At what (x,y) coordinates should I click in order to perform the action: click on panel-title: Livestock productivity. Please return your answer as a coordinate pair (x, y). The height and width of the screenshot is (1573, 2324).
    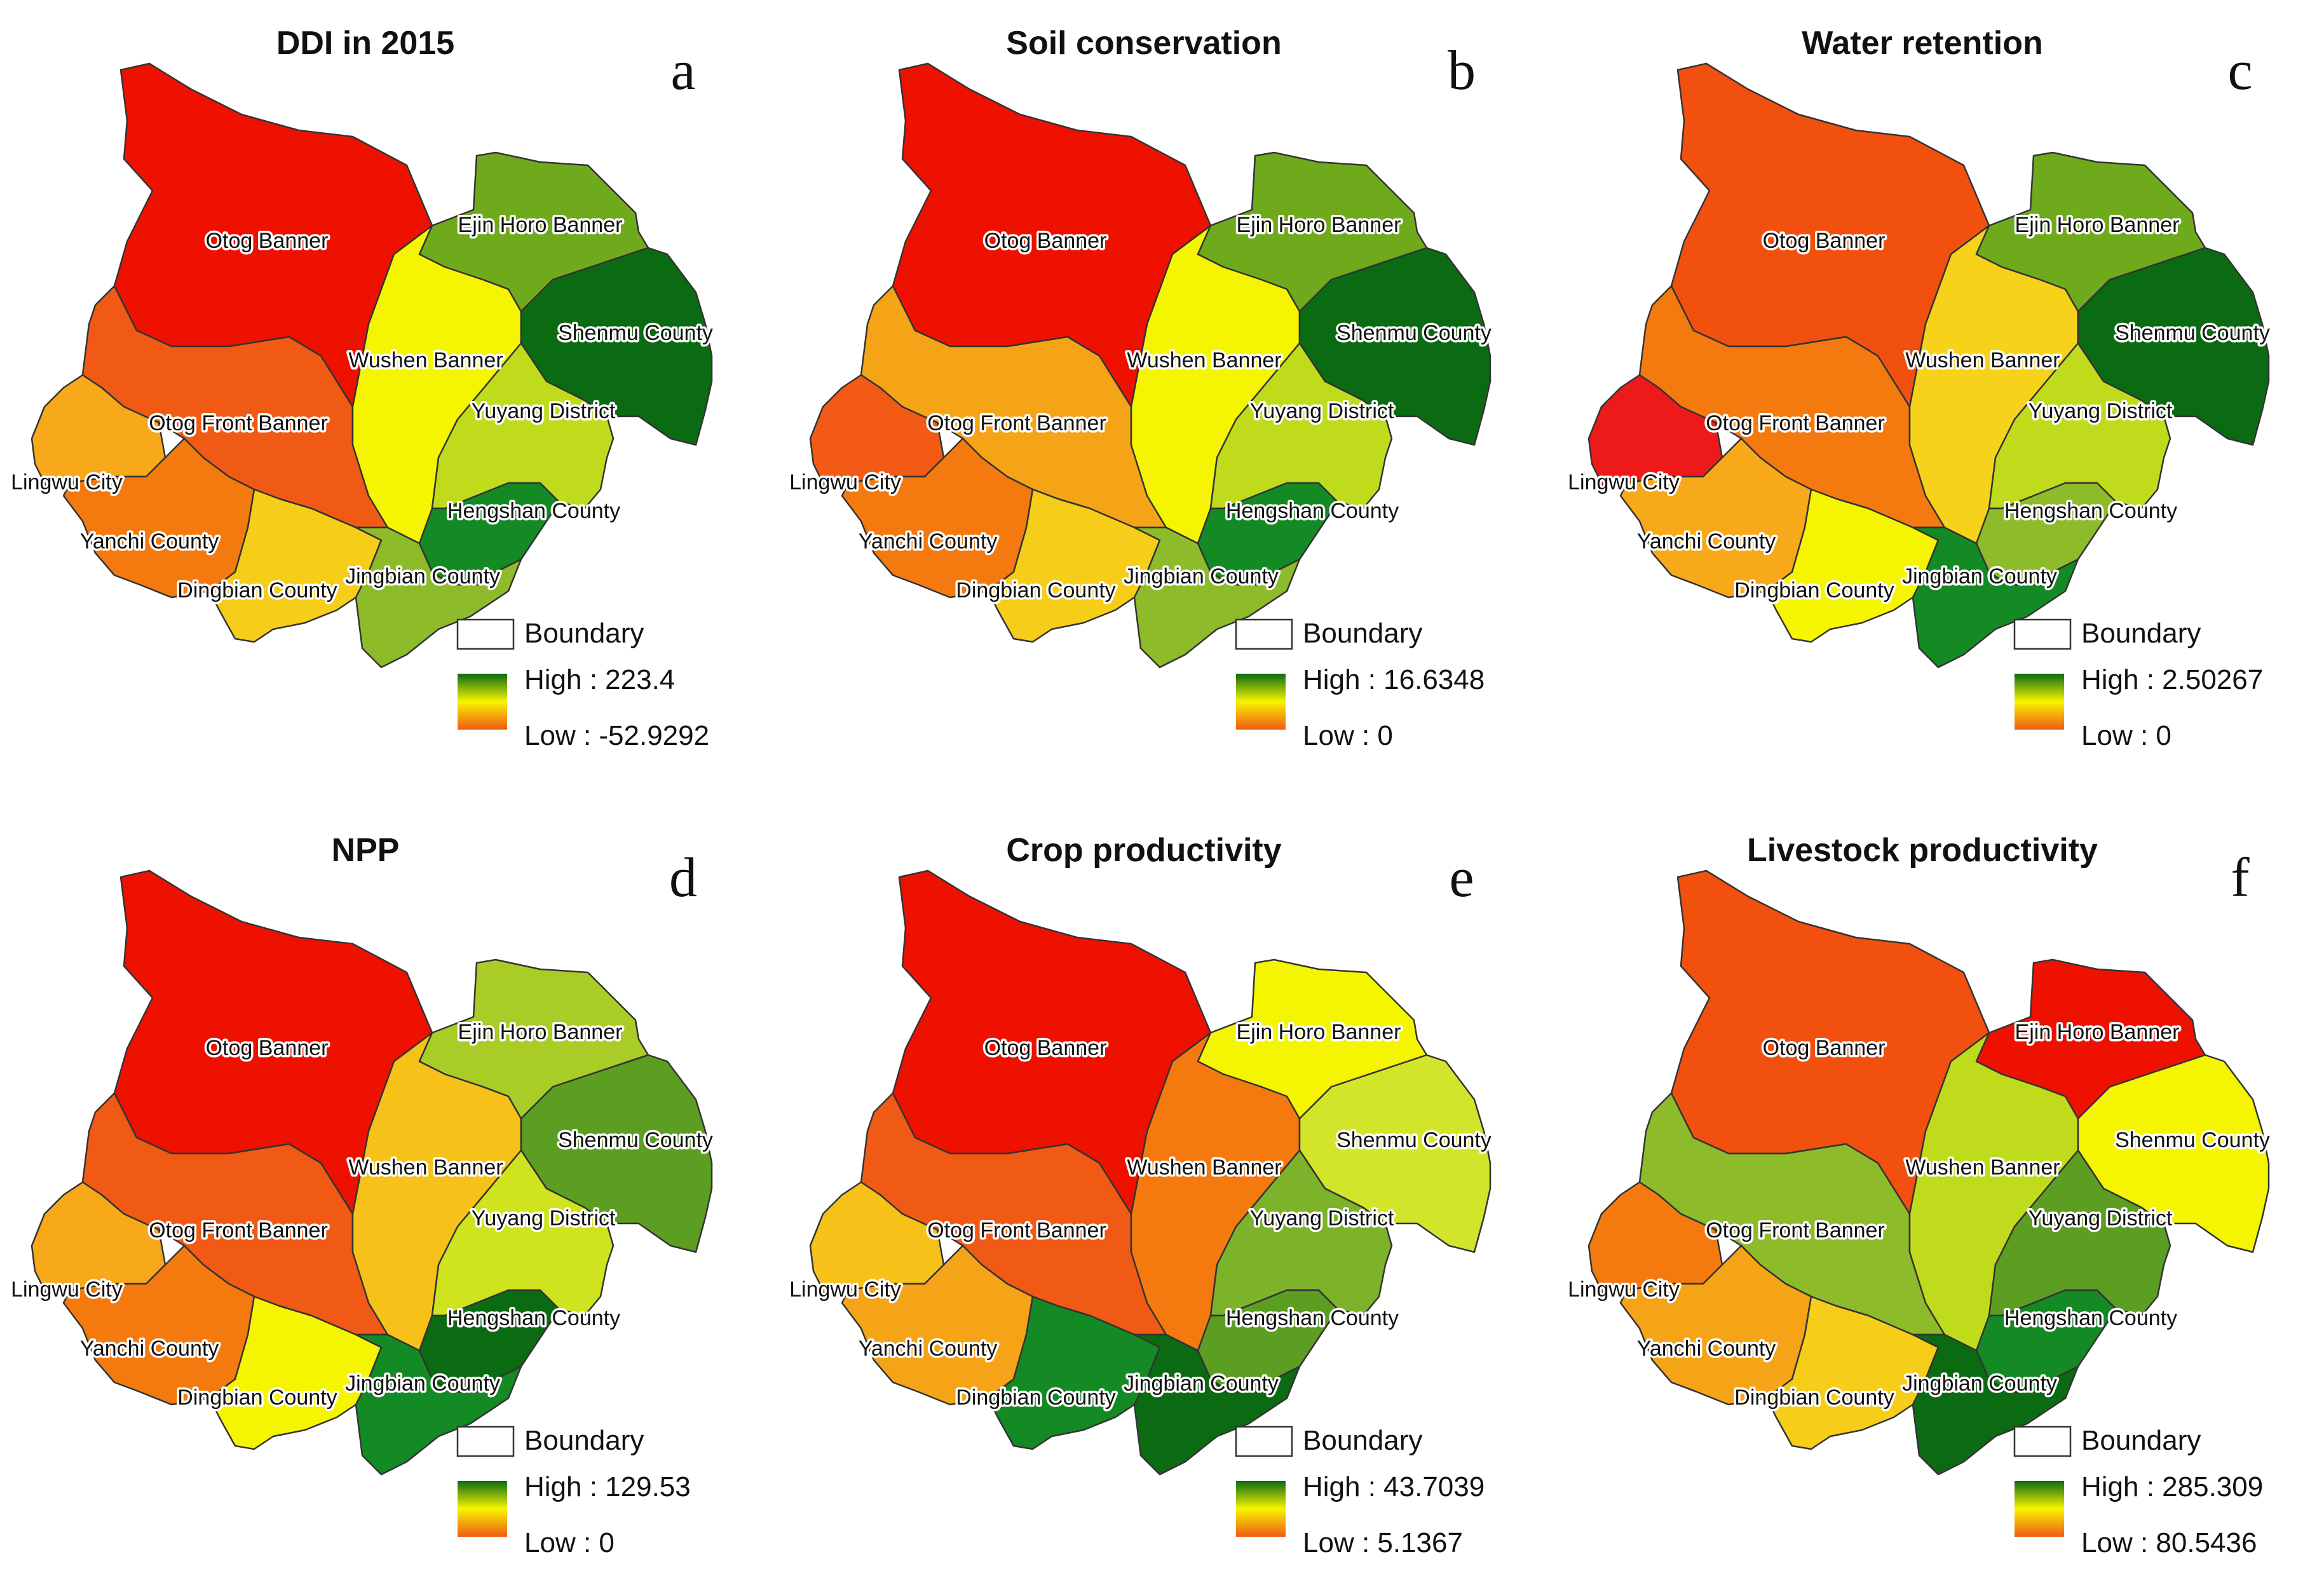
    Looking at the image, I should click on (1922, 850).